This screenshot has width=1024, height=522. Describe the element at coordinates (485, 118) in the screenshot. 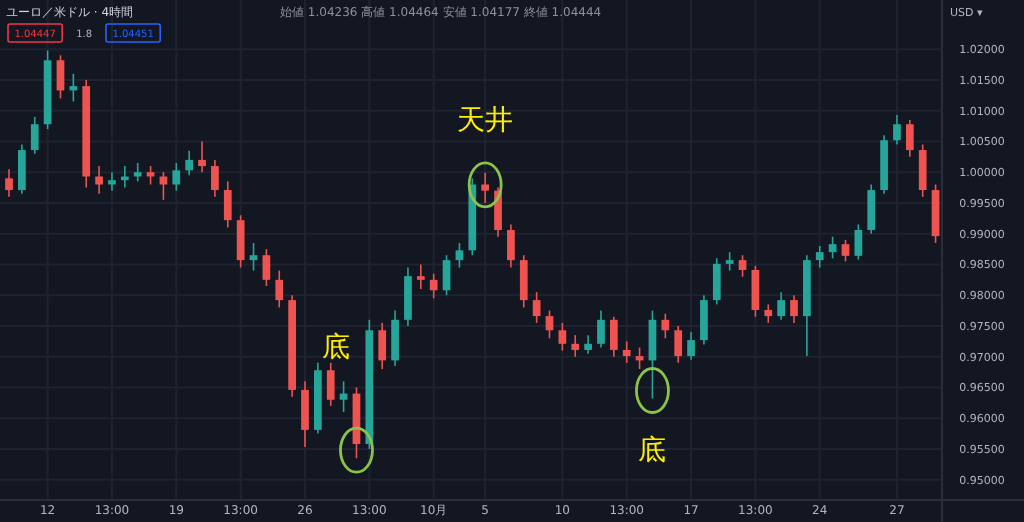

I see `annotation: 天井` at that location.